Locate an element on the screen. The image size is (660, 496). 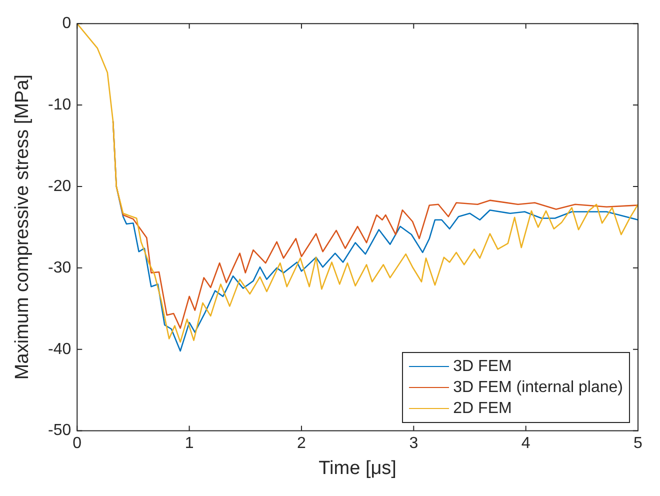
y-tick-label: 0 is located at coordinates (67, 23).